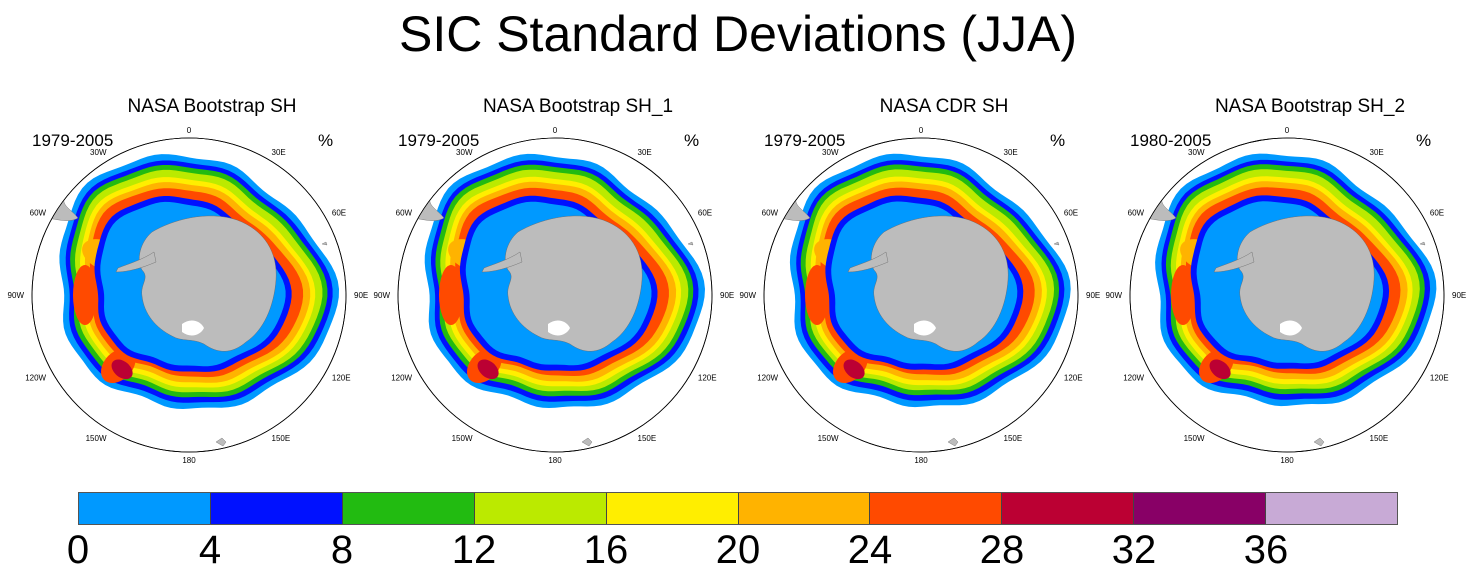  Describe the element at coordinates (738, 34) in the screenshot. I see `figure-title: SIC Standard Deviations (JJA)` at that location.